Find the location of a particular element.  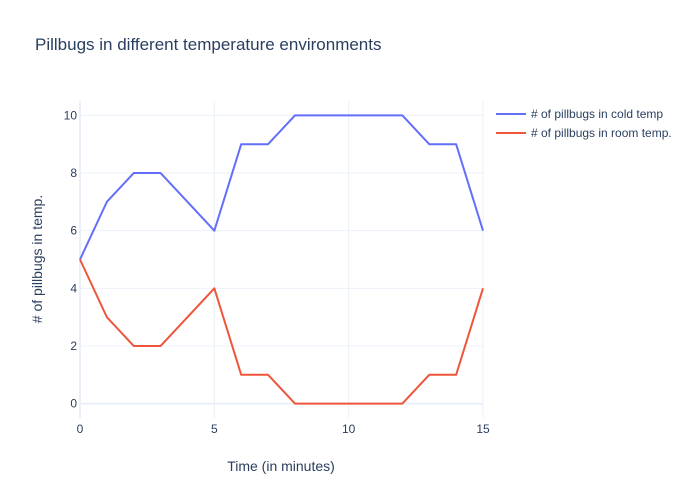

legend-item: # of pillbugs in cold temp is located at coordinates (579, 114).